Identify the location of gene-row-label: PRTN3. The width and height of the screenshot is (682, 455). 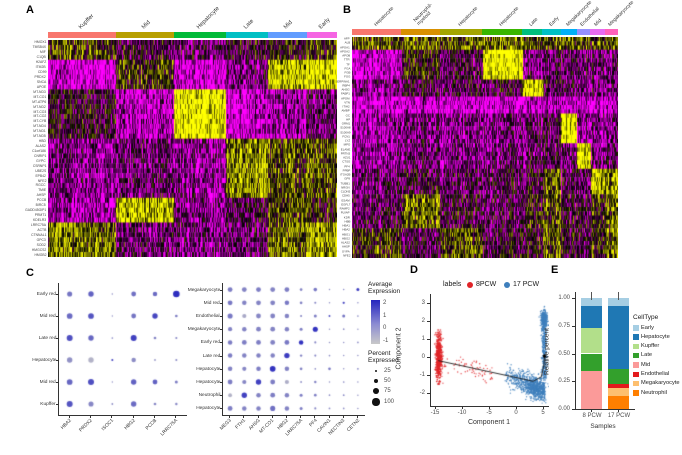
(345, 154).